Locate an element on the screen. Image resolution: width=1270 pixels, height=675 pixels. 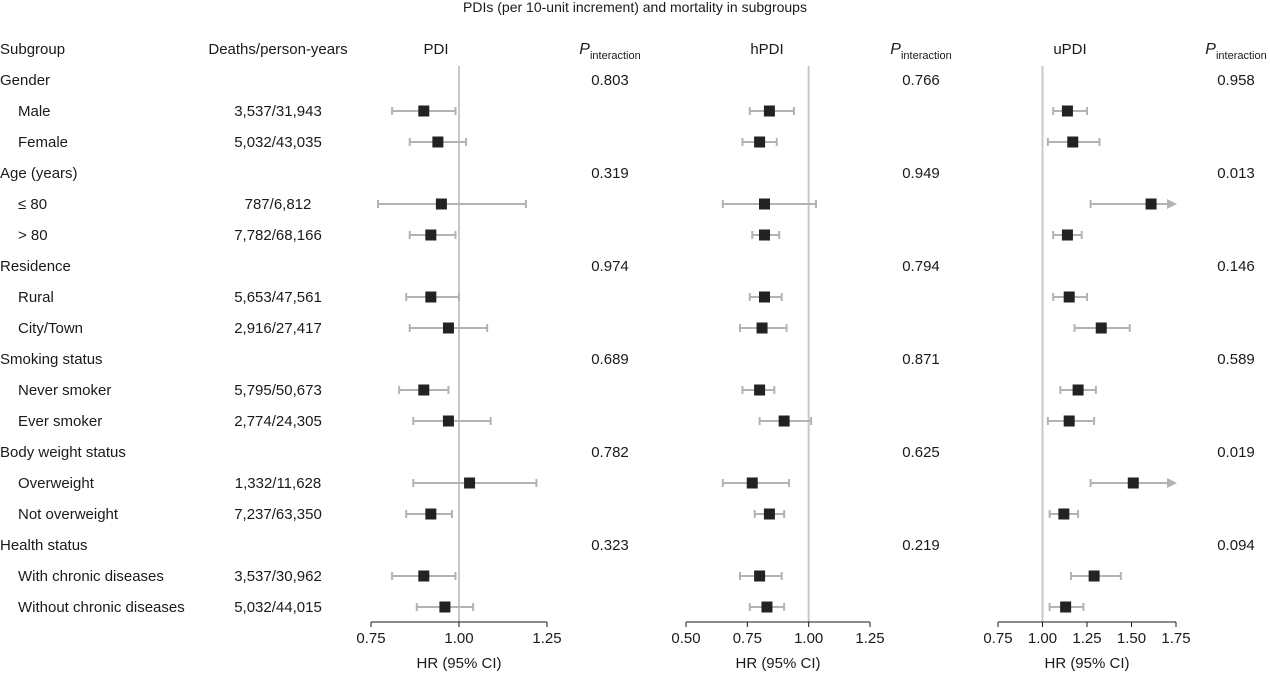
p-interaction-value: 0.323 is located at coordinates (610, 545).